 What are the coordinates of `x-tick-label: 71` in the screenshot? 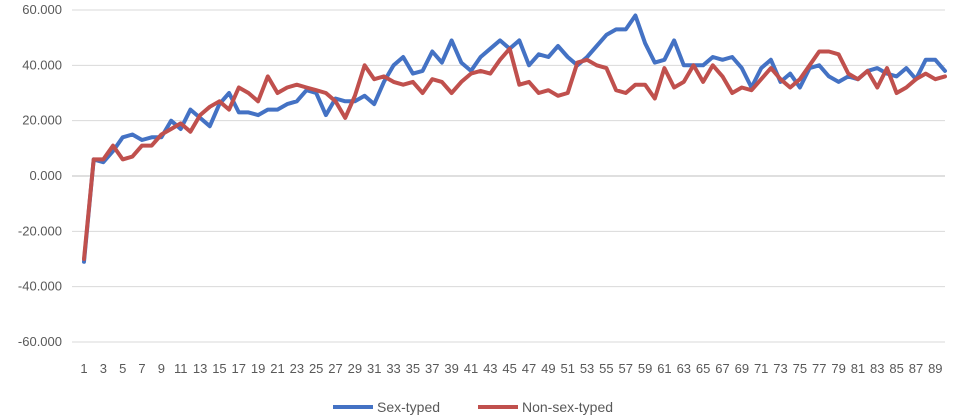 It's located at (761, 368).